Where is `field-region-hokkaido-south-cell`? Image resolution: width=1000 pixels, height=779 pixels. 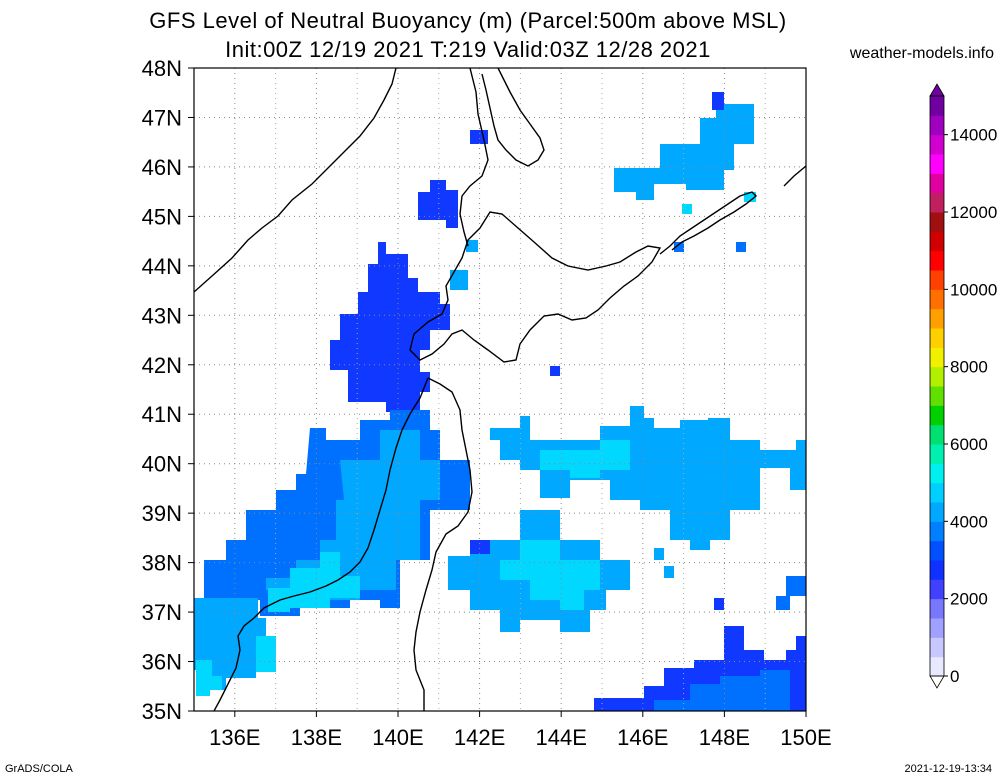 field-region-hokkaido-south-cell is located at coordinates (472, 246).